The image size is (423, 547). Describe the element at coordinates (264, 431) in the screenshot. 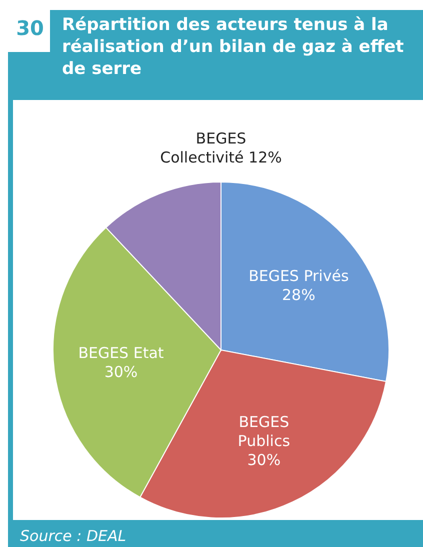

I see `slice-label: BEGES Publics` at that location.